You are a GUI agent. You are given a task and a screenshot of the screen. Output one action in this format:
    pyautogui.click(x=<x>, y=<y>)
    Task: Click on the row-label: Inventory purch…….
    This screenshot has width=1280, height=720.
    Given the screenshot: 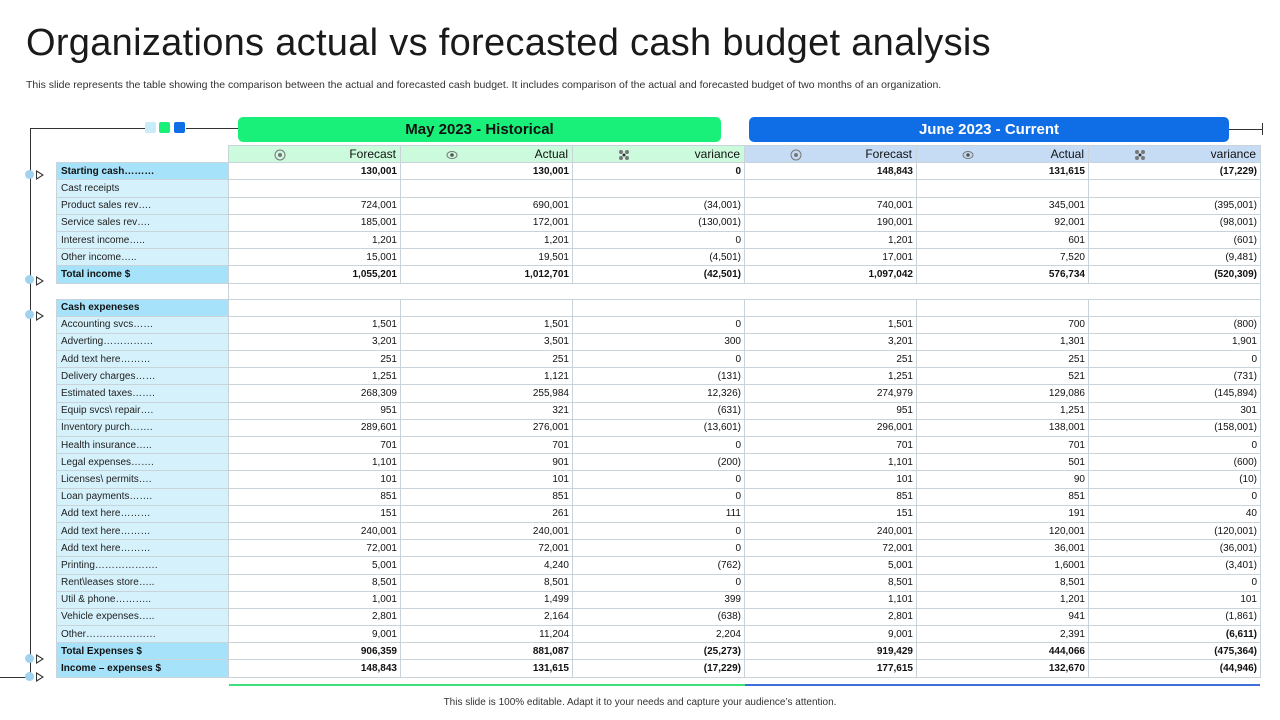 What is the action you would take?
    pyautogui.click(x=142, y=428)
    